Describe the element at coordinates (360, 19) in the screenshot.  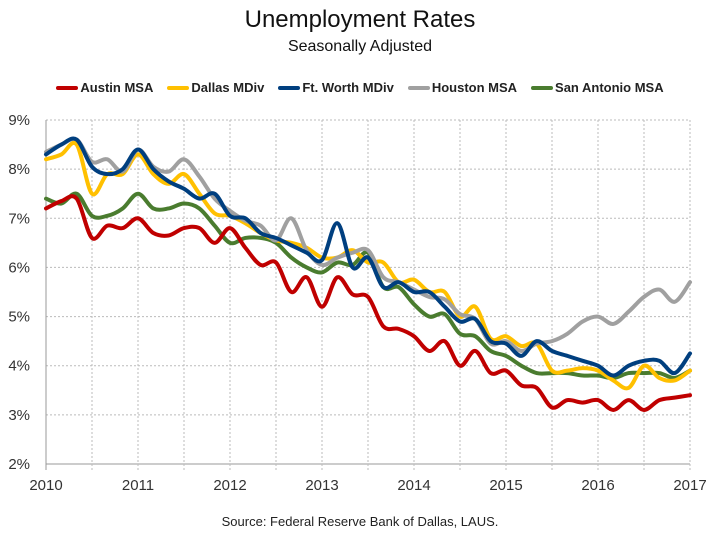
I see `chart-title: Unemployment Rates` at that location.